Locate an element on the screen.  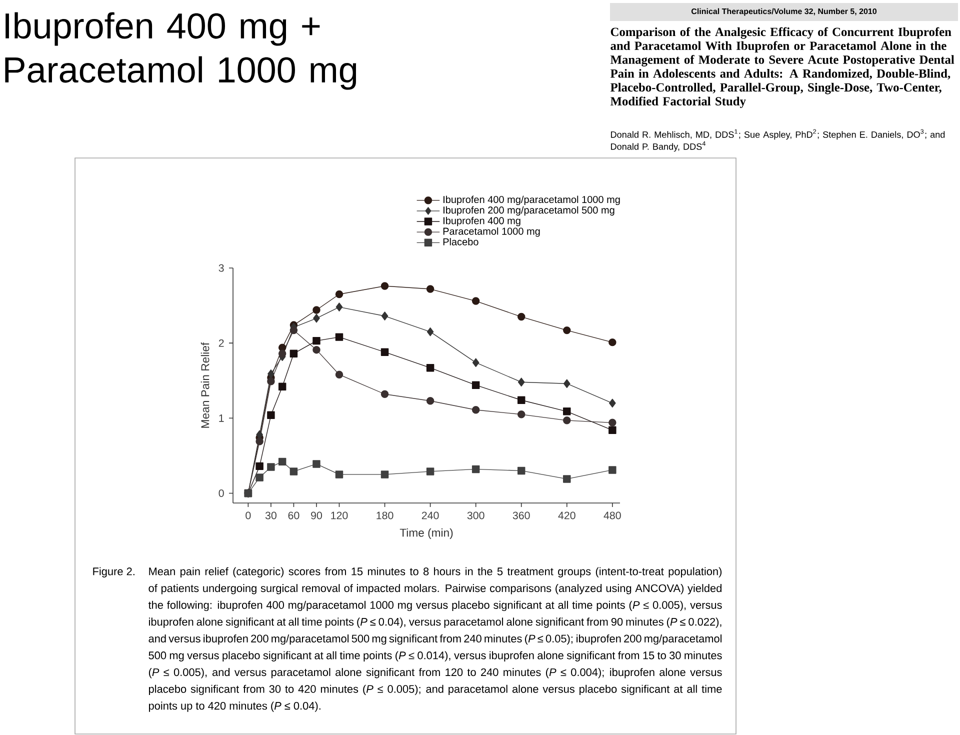
x-tick-label: 90 is located at coordinates (316, 516).